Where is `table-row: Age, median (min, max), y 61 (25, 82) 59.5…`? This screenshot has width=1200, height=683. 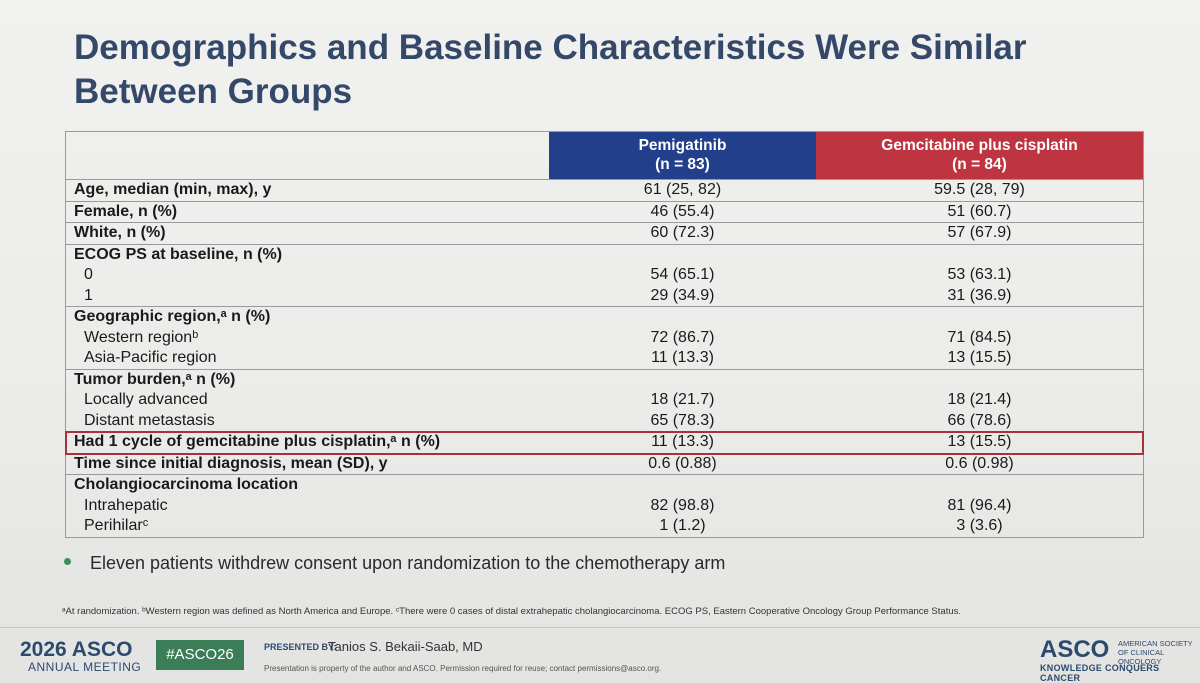
table-row: Age, median (min, max), y 61 (25, 82) 59.5… is located at coordinates (604, 190).